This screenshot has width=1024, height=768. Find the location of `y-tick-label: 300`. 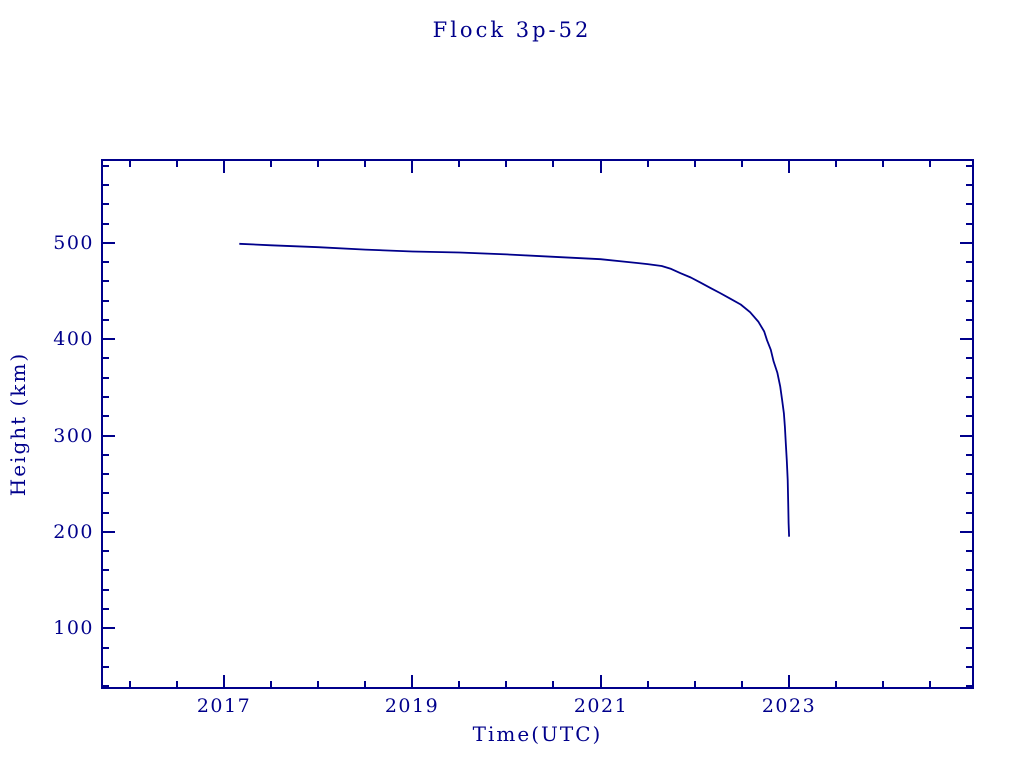

y-tick-label: 300 is located at coordinates (73, 436).